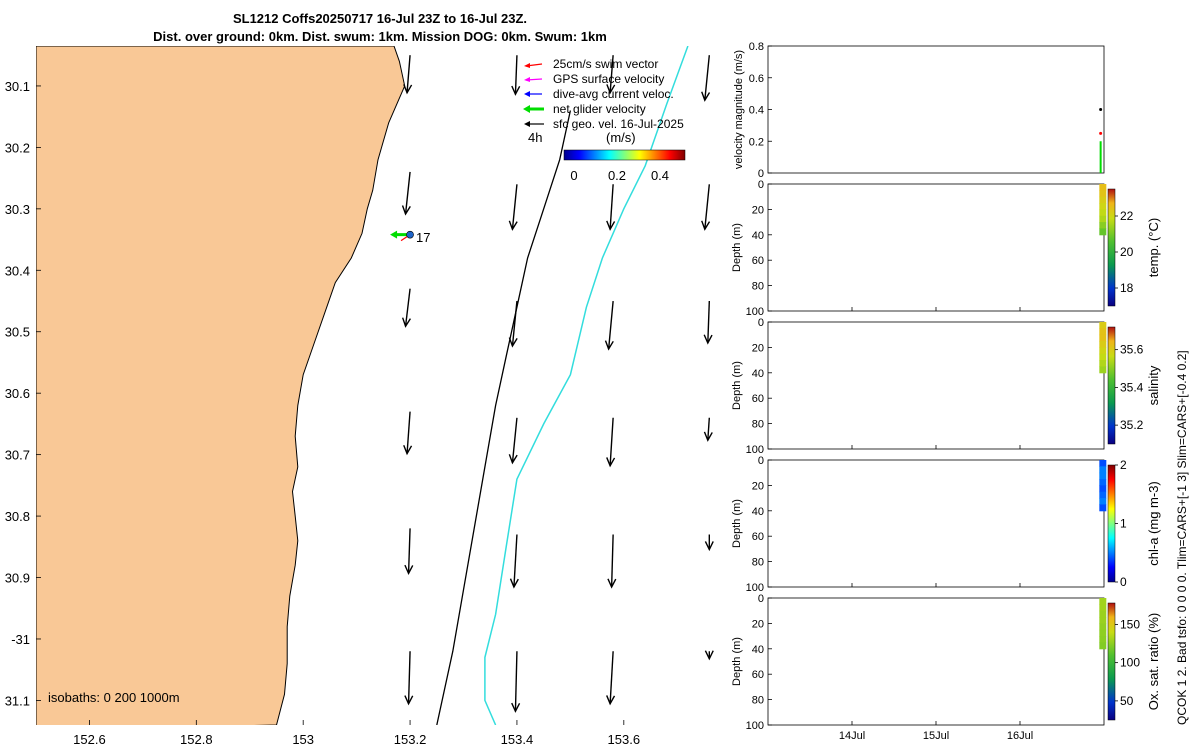 This screenshot has height=750, width=1200. I want to click on colorbar-tick: 150, so click(1130, 624).